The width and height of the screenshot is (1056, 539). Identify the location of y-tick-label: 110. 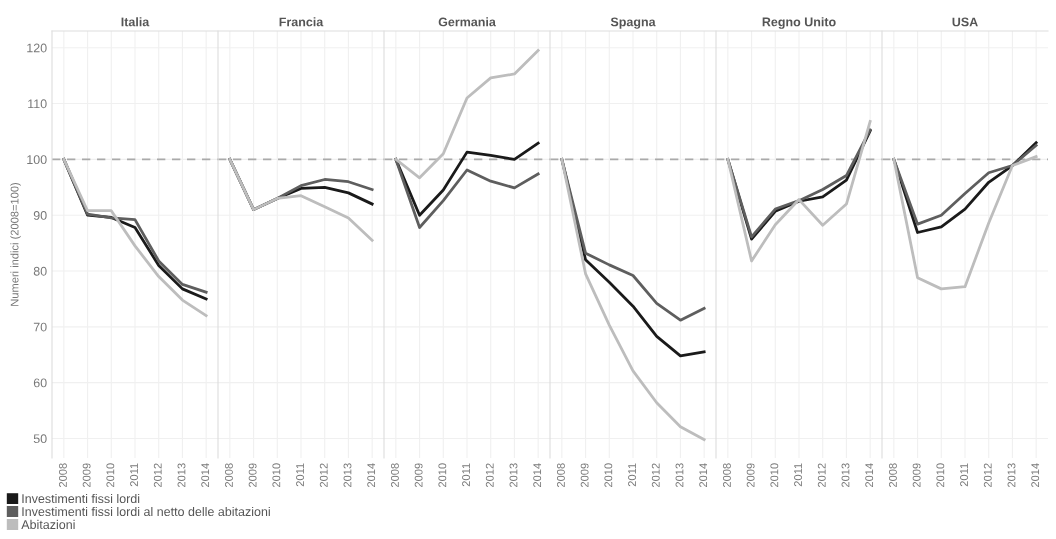
(37, 104).